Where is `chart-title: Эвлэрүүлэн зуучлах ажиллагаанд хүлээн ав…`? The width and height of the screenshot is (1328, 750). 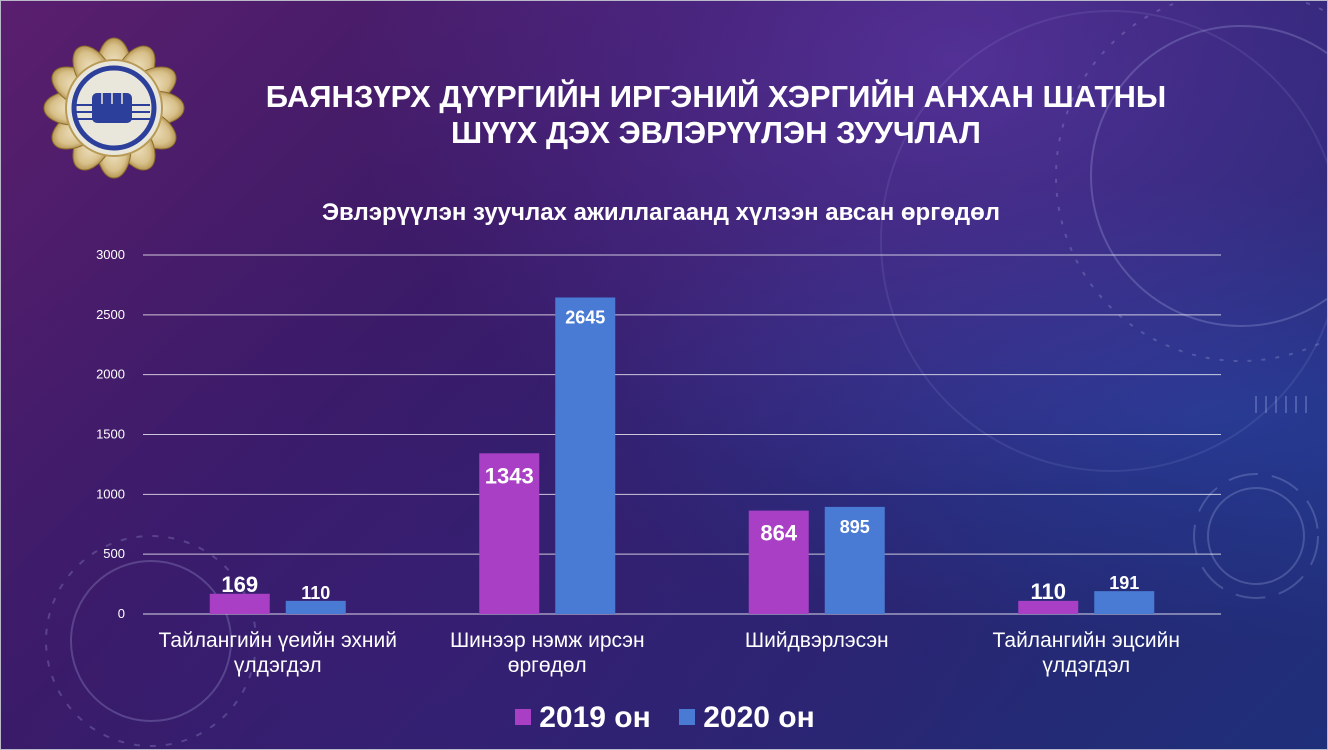
chart-title: Эвлэрүүлэн зуучлах ажиллагаанд хүлээн ав… is located at coordinates (661, 212).